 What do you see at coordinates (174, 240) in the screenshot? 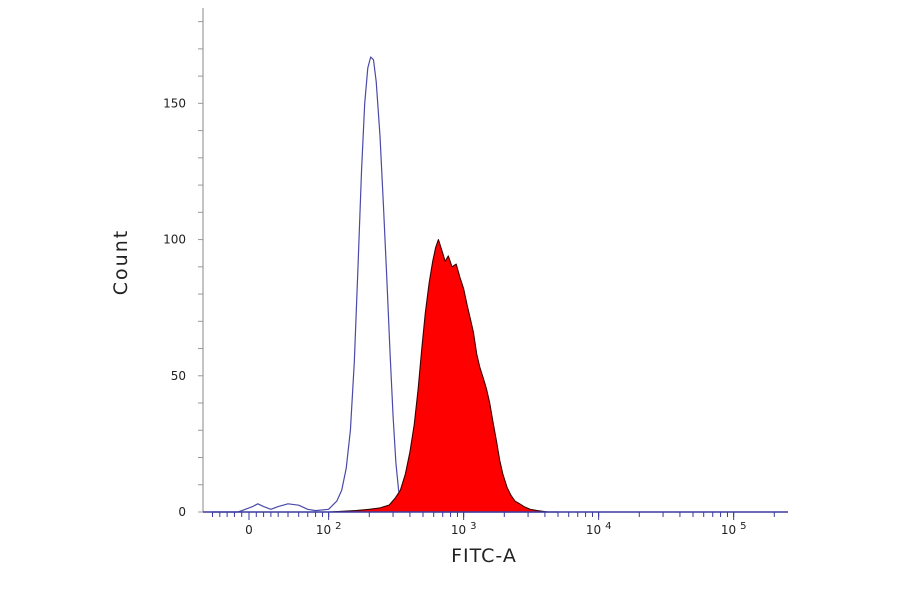
I see `y-tick-label: 100` at bounding box center [174, 240].